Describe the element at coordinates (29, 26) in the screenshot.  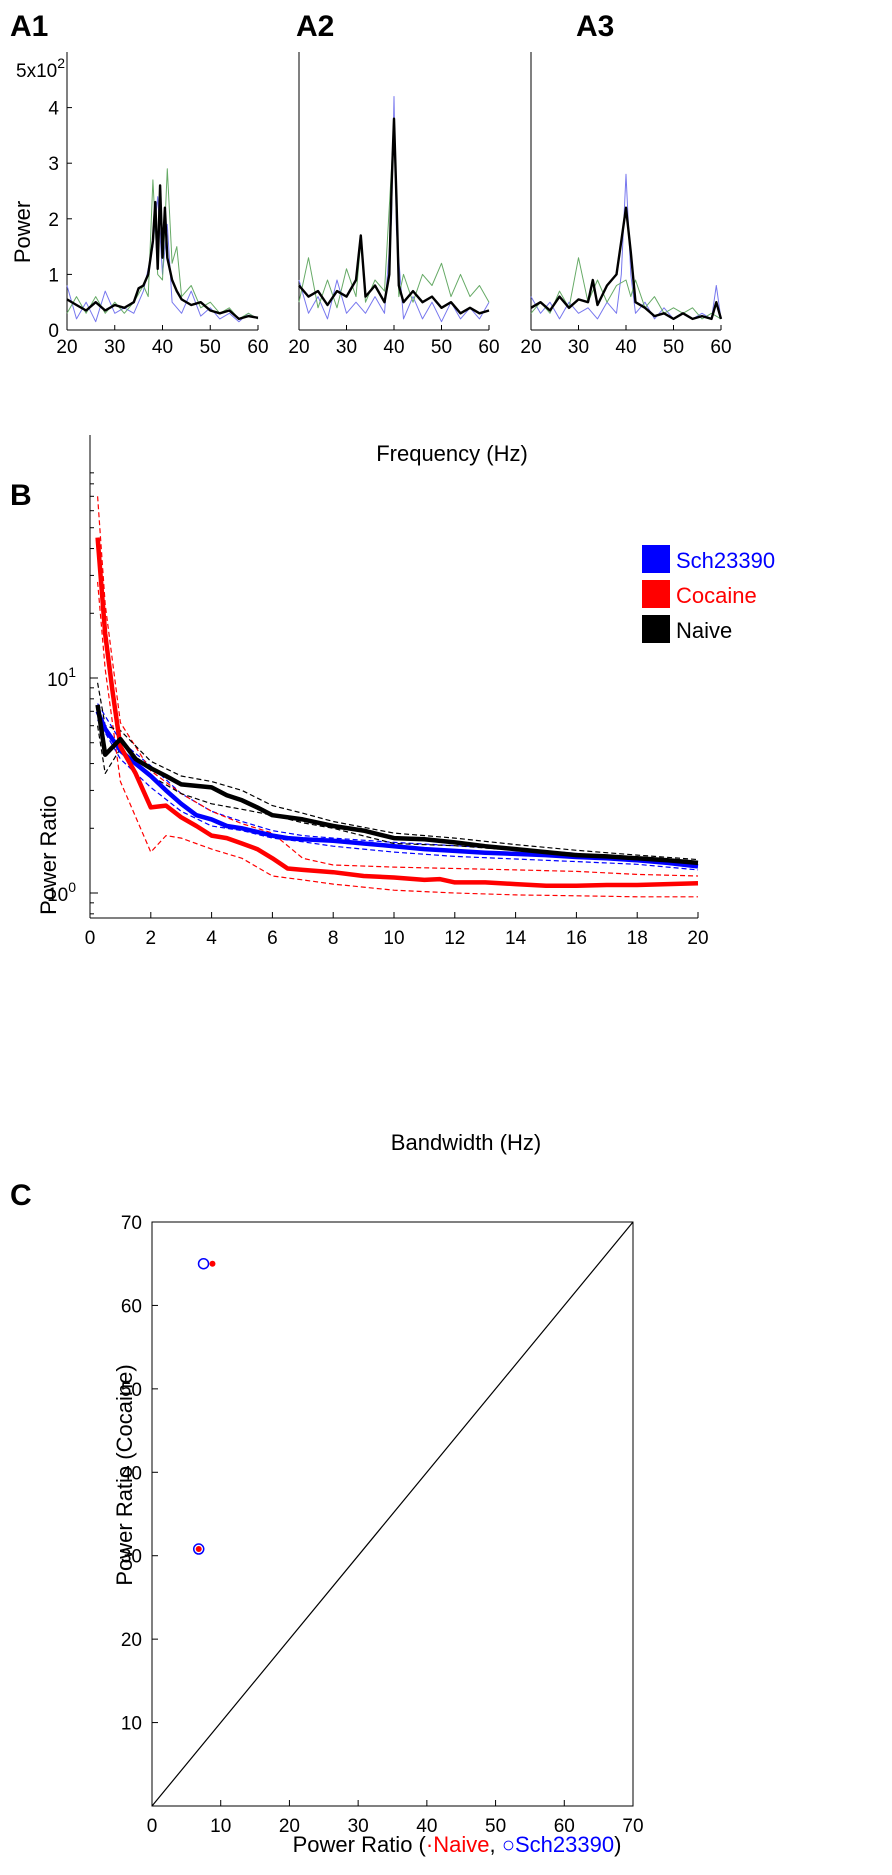
I see `panel-label-a1: A1` at that location.